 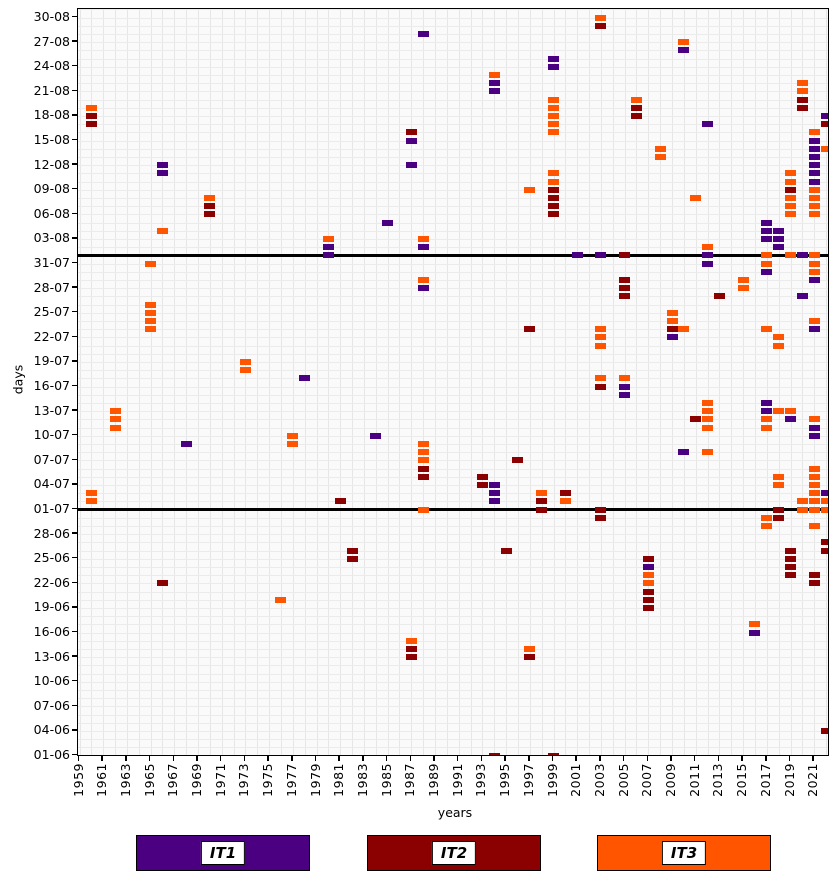 What do you see at coordinates (196, 780) in the screenshot?
I see `x-tick-label: 1969` at bounding box center [196, 780].